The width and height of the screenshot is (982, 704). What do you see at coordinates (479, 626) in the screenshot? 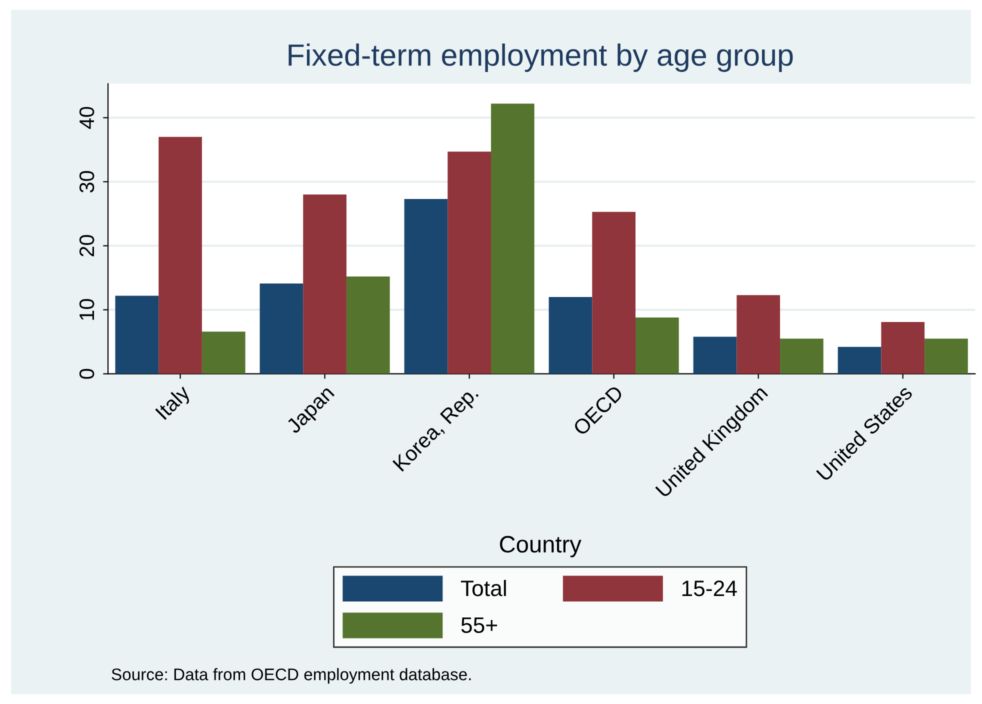
I see `legend-label: 55+` at bounding box center [479, 626].